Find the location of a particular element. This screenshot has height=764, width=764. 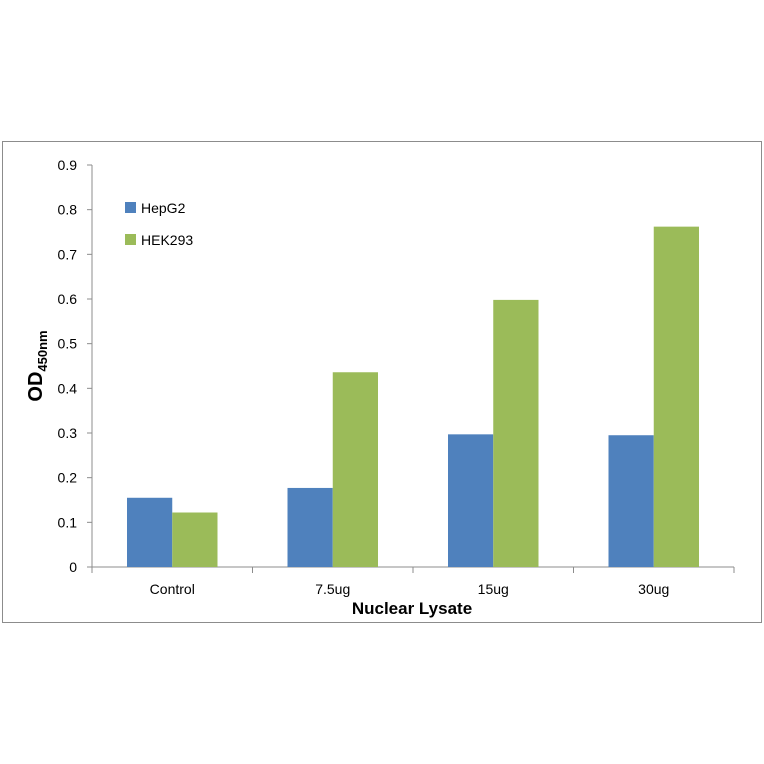

legend-swatch-hek293 is located at coordinates (130, 239).